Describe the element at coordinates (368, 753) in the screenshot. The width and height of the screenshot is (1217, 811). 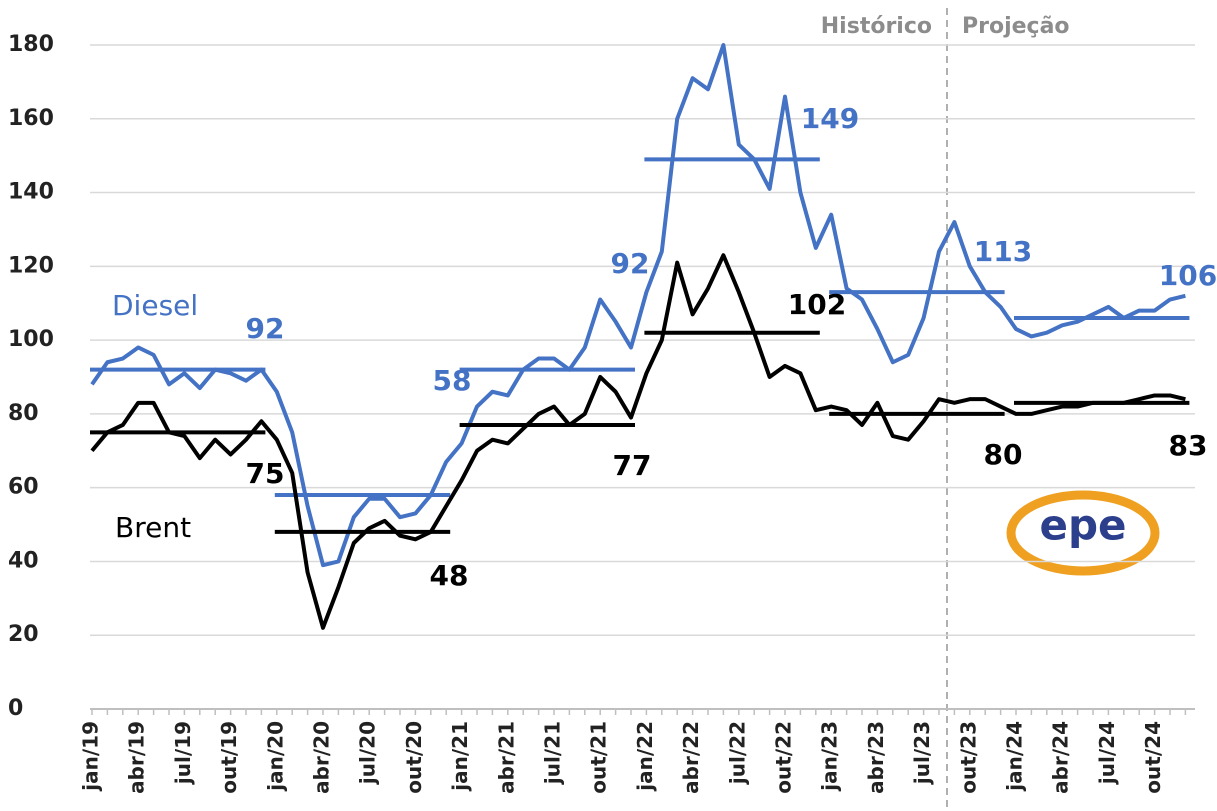
I see `x-tick-label: jul/20` at that location.